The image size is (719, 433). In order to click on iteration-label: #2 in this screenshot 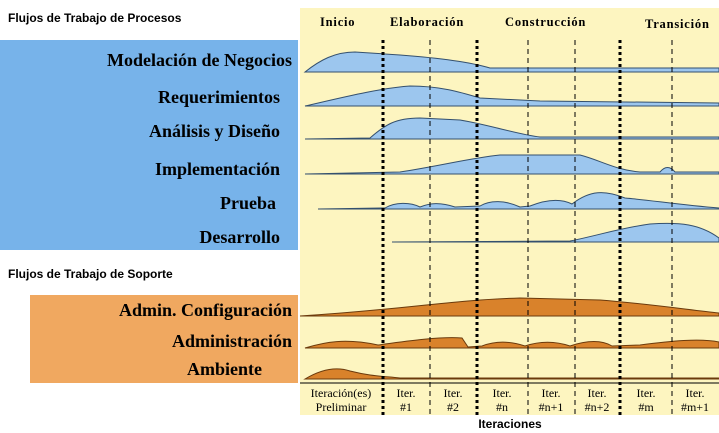, I will do `click(453, 407)`.